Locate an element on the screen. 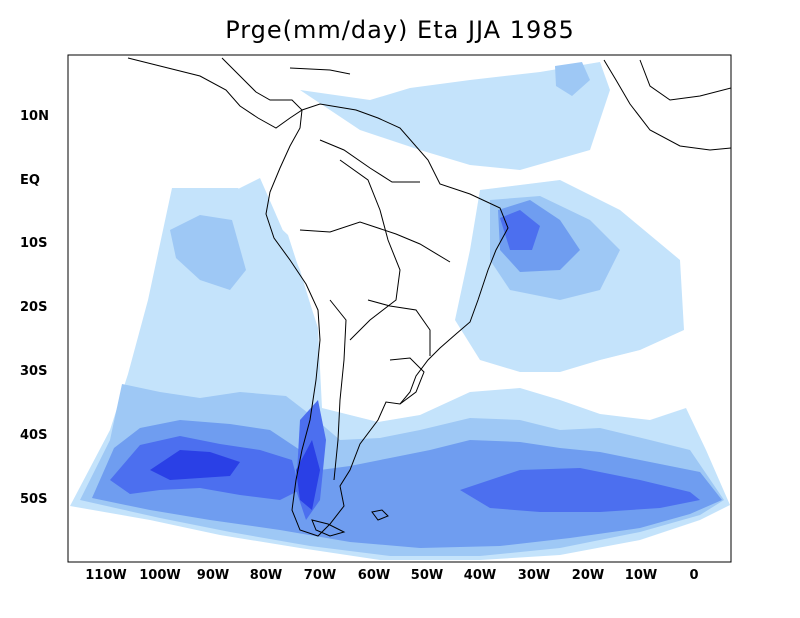  lon-label-10w: 10W is located at coordinates (641, 575).